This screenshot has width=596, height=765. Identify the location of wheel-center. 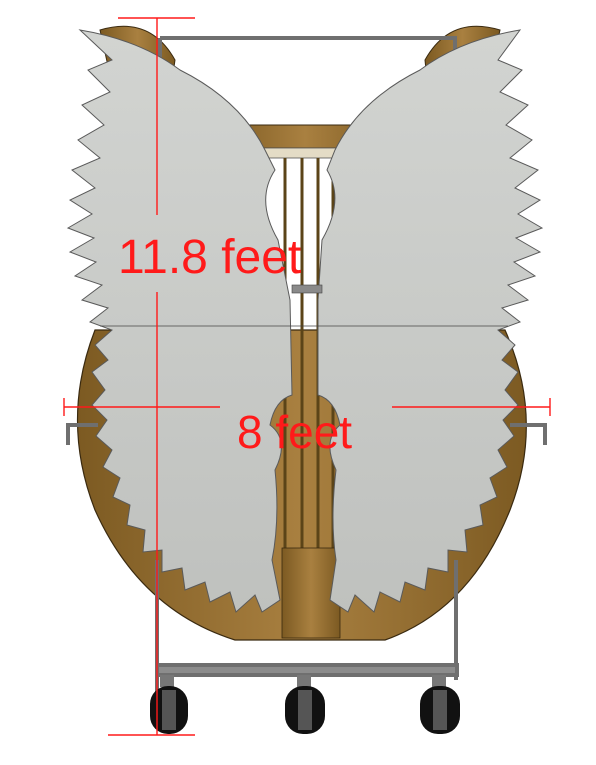
(305, 704).